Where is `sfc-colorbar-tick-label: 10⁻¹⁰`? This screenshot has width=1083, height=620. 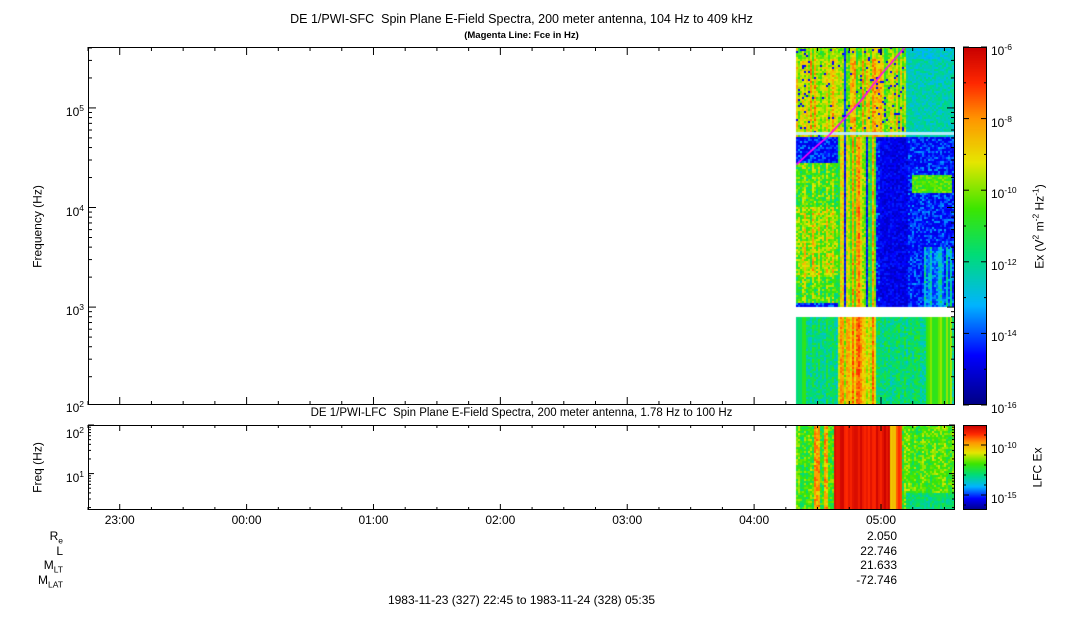
sfc-colorbar-tick-label: 10⁻¹⁰ is located at coordinates (1004, 193).